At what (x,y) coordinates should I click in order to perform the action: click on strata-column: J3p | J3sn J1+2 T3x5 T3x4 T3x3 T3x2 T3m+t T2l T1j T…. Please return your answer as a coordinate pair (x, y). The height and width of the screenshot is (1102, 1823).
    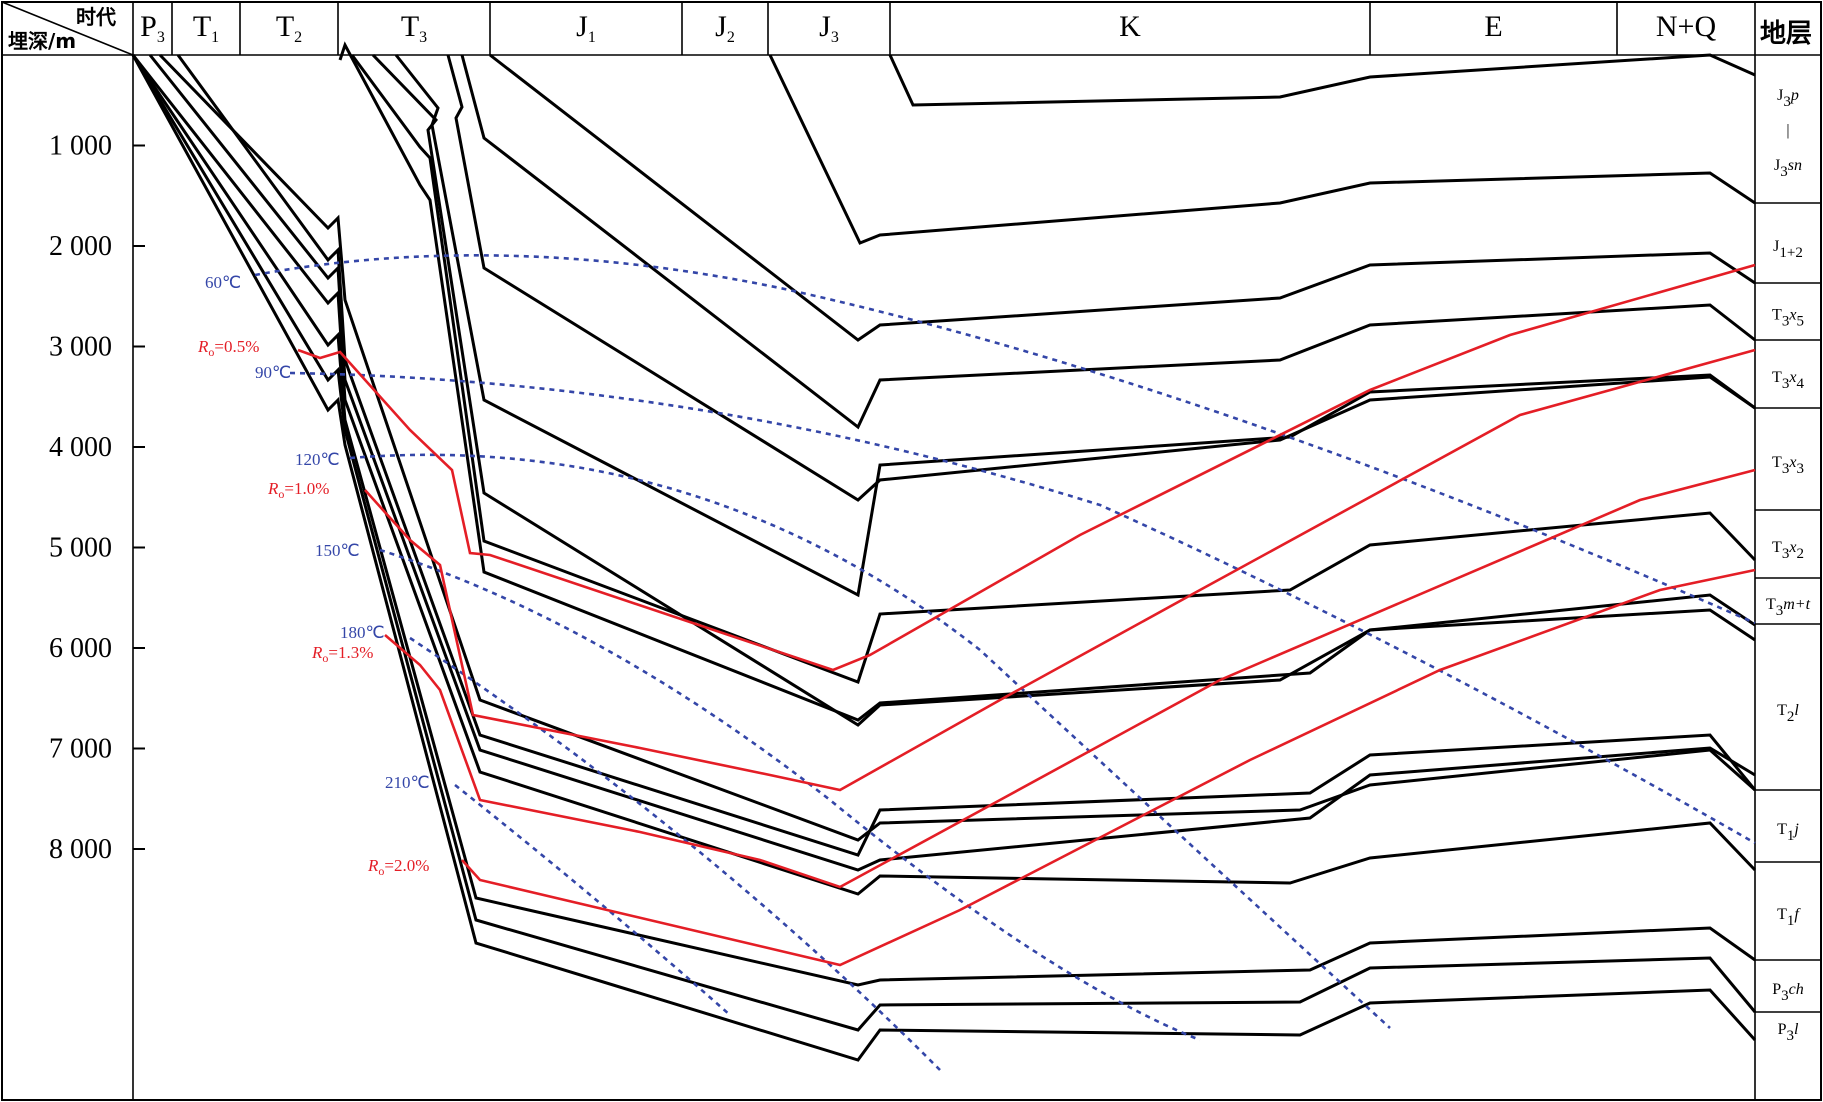
    Looking at the image, I should click on (1788, 565).